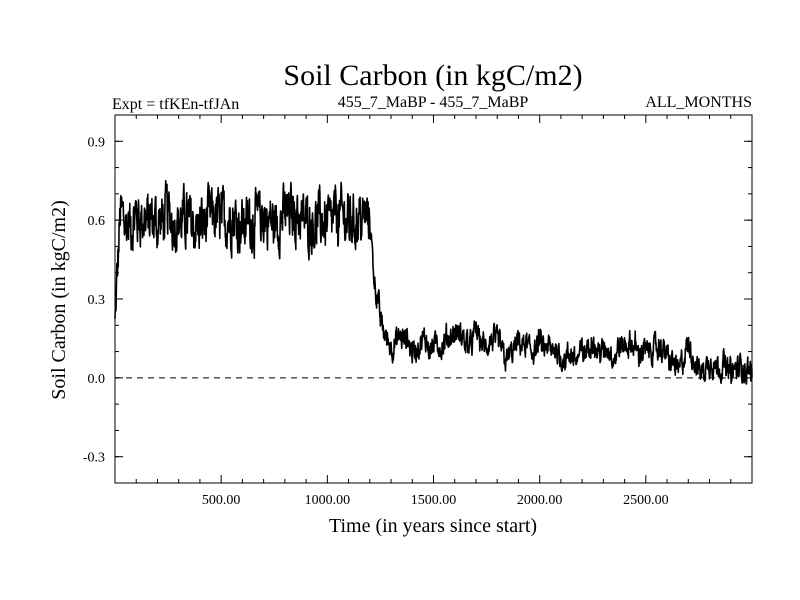 This screenshot has height=600, width=800. Describe the element at coordinates (97, 379) in the screenshot. I see `y-tick-label: 0.0` at that location.